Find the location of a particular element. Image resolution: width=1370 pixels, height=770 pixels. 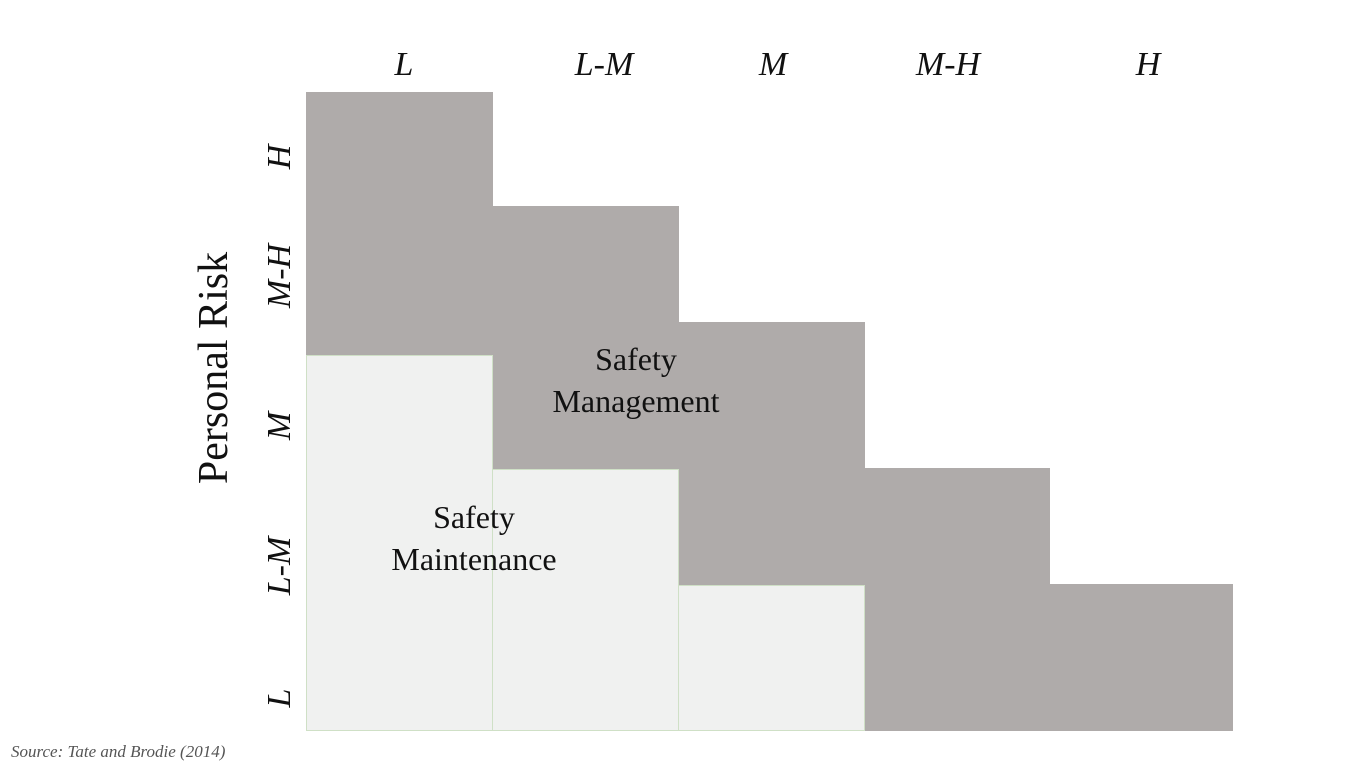

row-label-l-m: L-M is located at coordinates (279, 566).